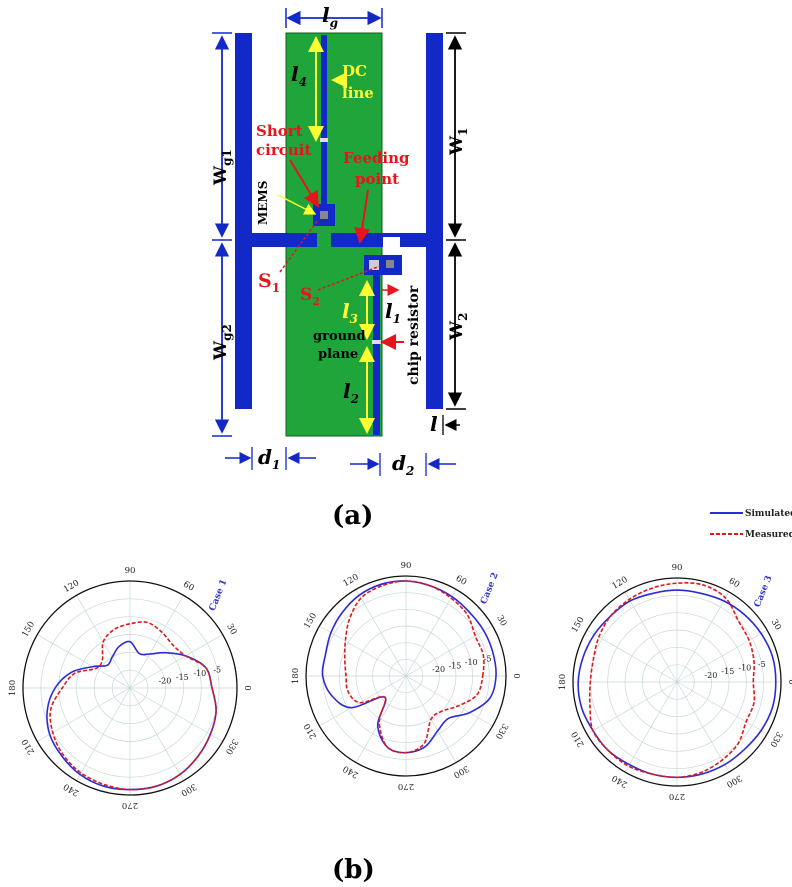 Image resolution: width=792 pixels, height=887 pixels. Describe the element at coordinates (374, 265) in the screenshot. I see `s2-inner` at that location.